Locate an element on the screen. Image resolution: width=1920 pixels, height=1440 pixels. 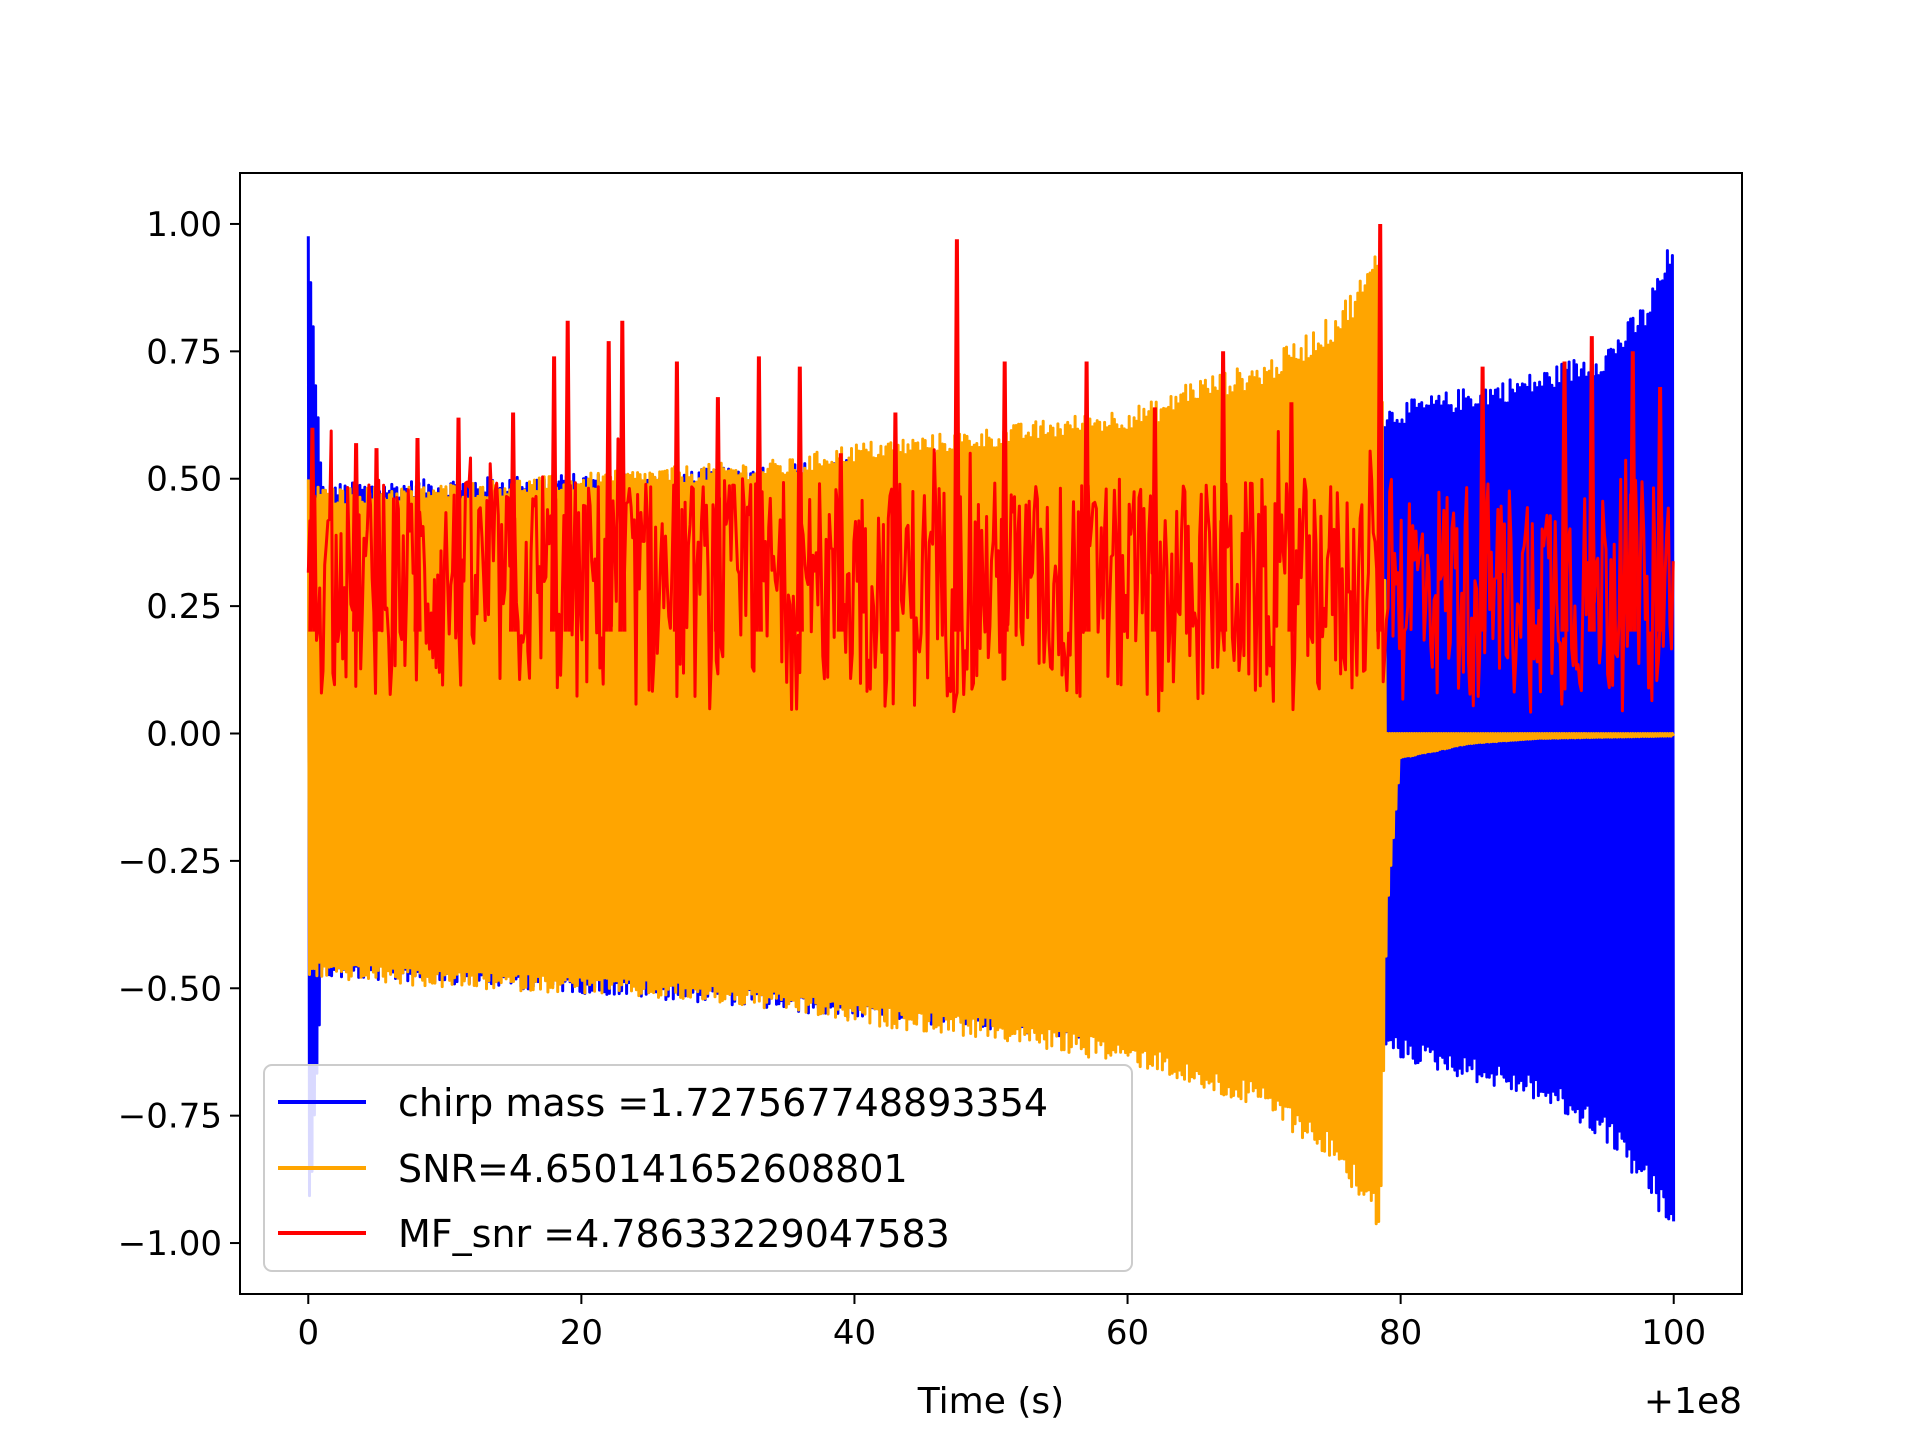
x-offset-label: +1e8 is located at coordinates (1693, 1401).